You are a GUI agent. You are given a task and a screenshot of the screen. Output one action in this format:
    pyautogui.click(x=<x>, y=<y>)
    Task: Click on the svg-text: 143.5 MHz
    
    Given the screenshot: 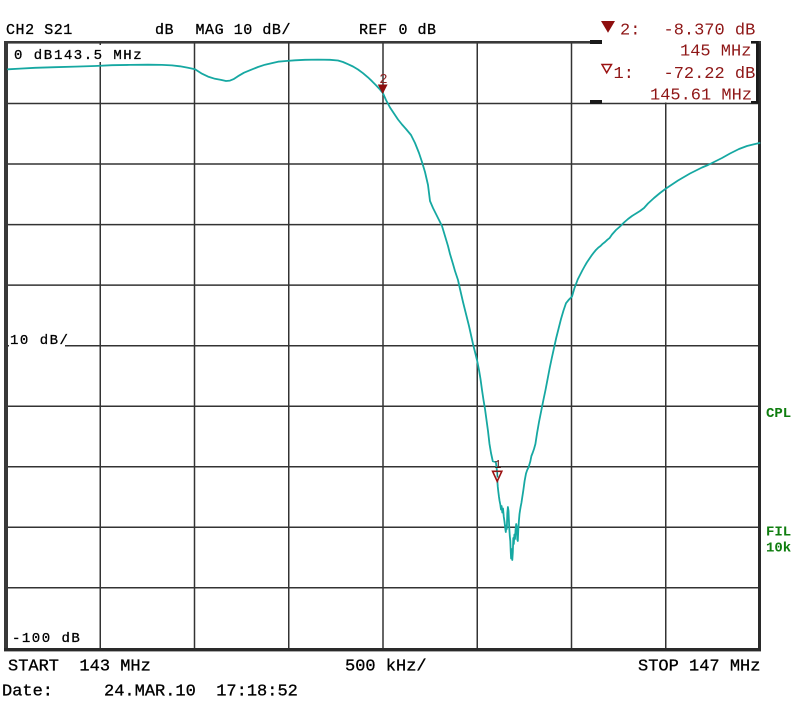 What is the action you would take?
    pyautogui.click(x=98, y=56)
    